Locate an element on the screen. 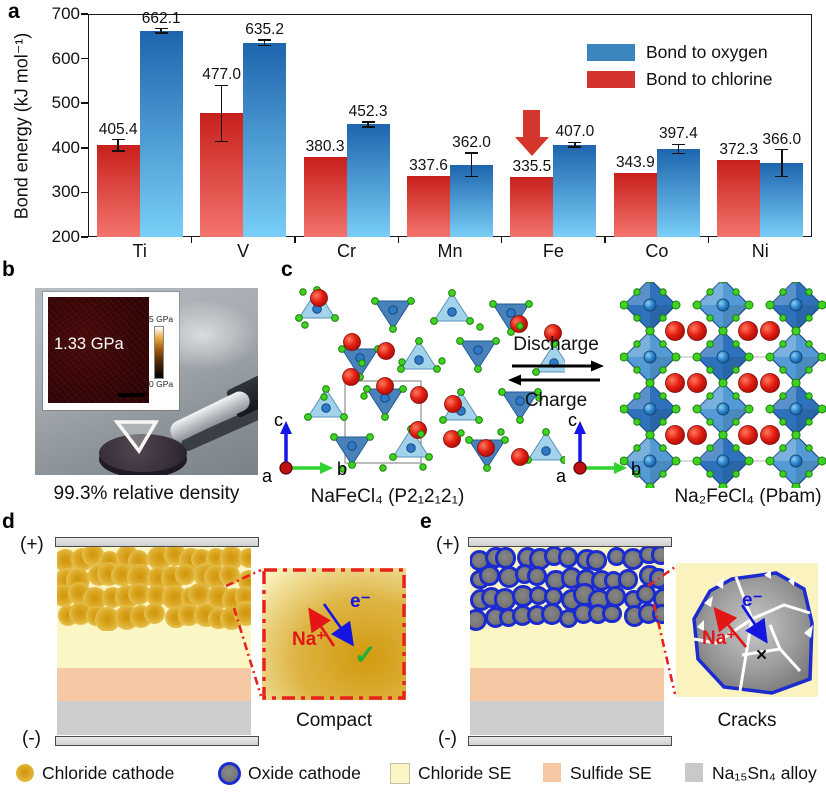 The width and height of the screenshot is (826, 793). check-mark: ✓ is located at coordinates (365, 655).